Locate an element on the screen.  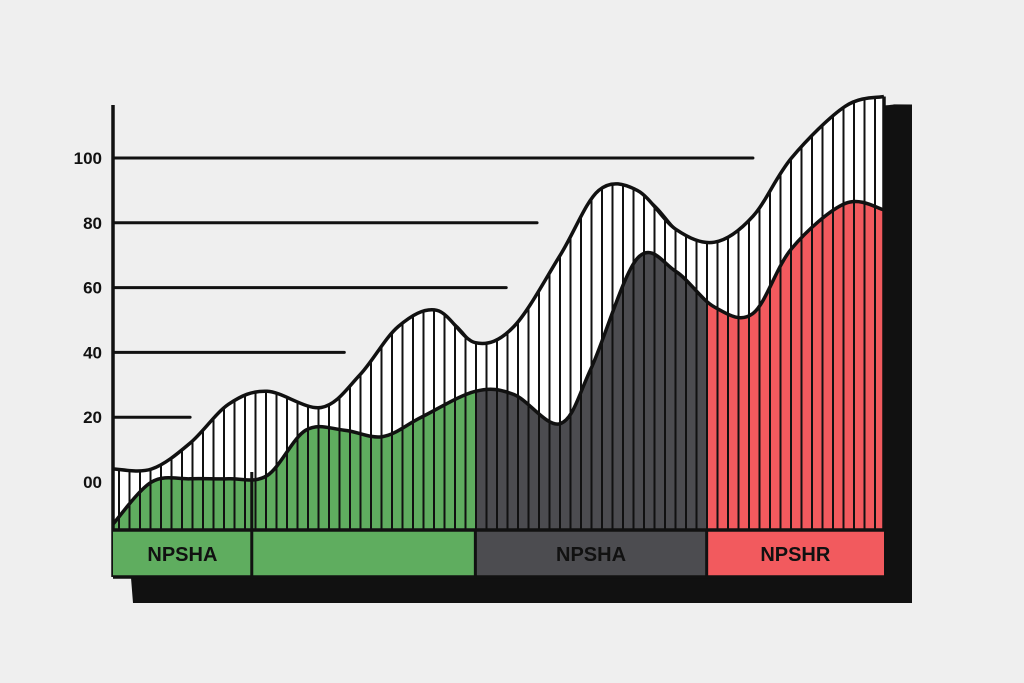
y-tick-label: 80 is located at coordinates (92, 223).